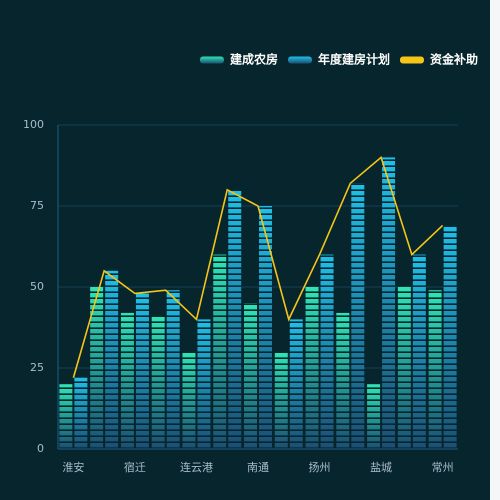 This screenshot has width=500, height=500. Describe the element at coordinates (135, 467) in the screenshot. I see `x-tick-label: 宿迁` at that location.